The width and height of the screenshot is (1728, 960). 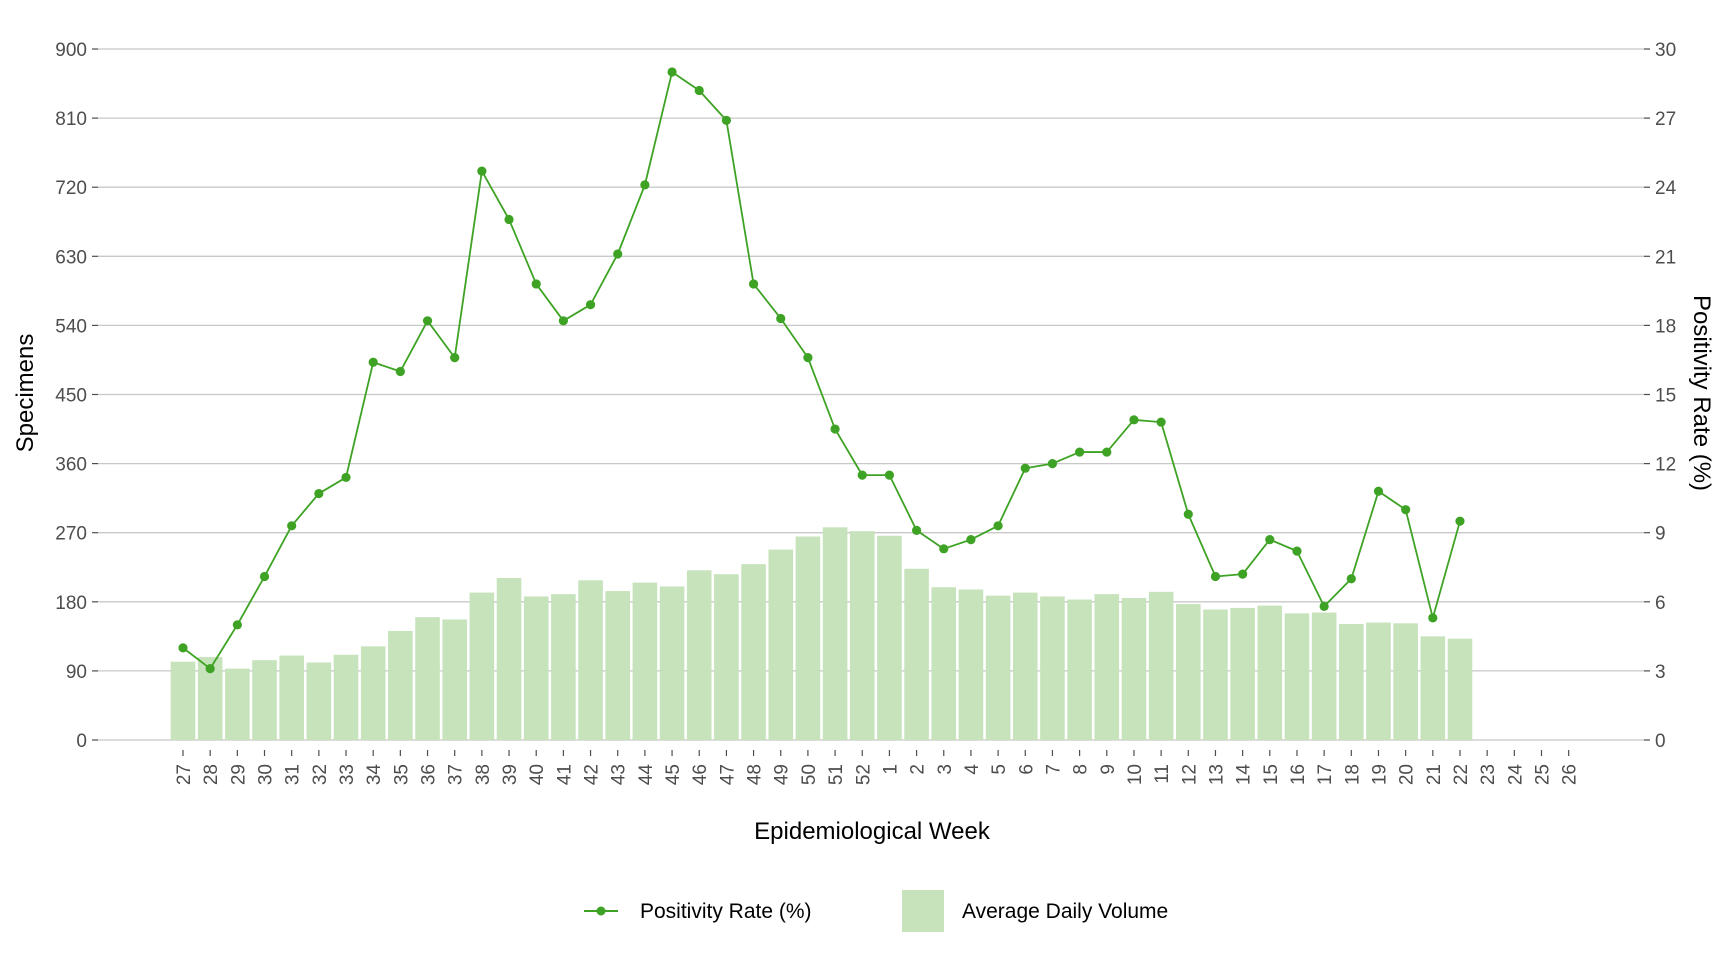 I want to click on left-tick-label: 360, so click(x=71, y=465).